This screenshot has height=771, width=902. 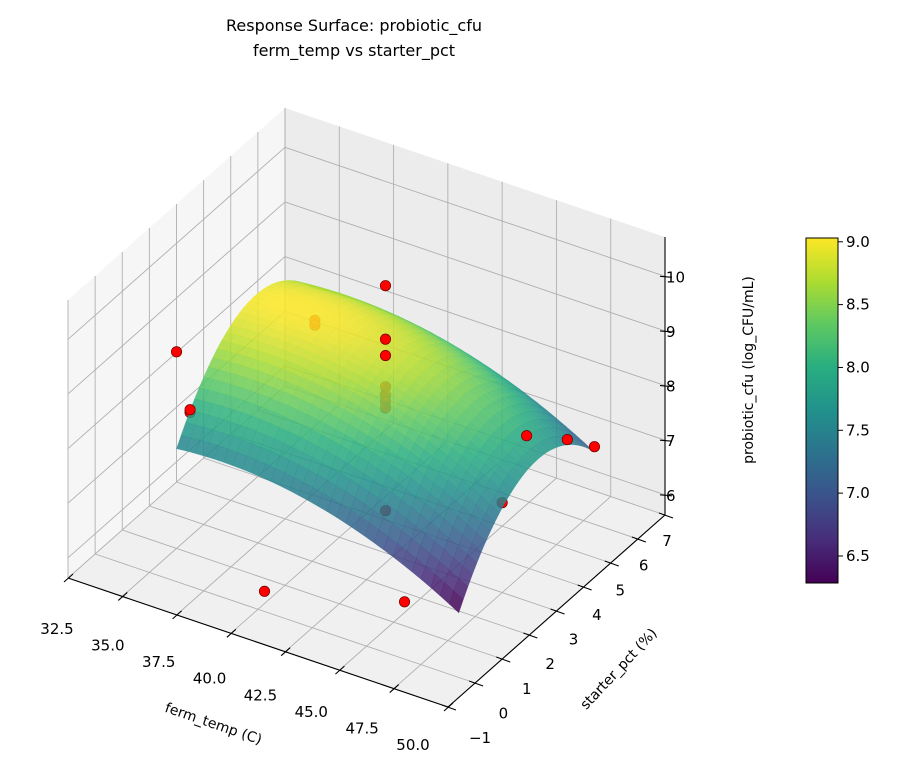 I want to click on x-tick-label: 32.5, so click(x=56, y=629).